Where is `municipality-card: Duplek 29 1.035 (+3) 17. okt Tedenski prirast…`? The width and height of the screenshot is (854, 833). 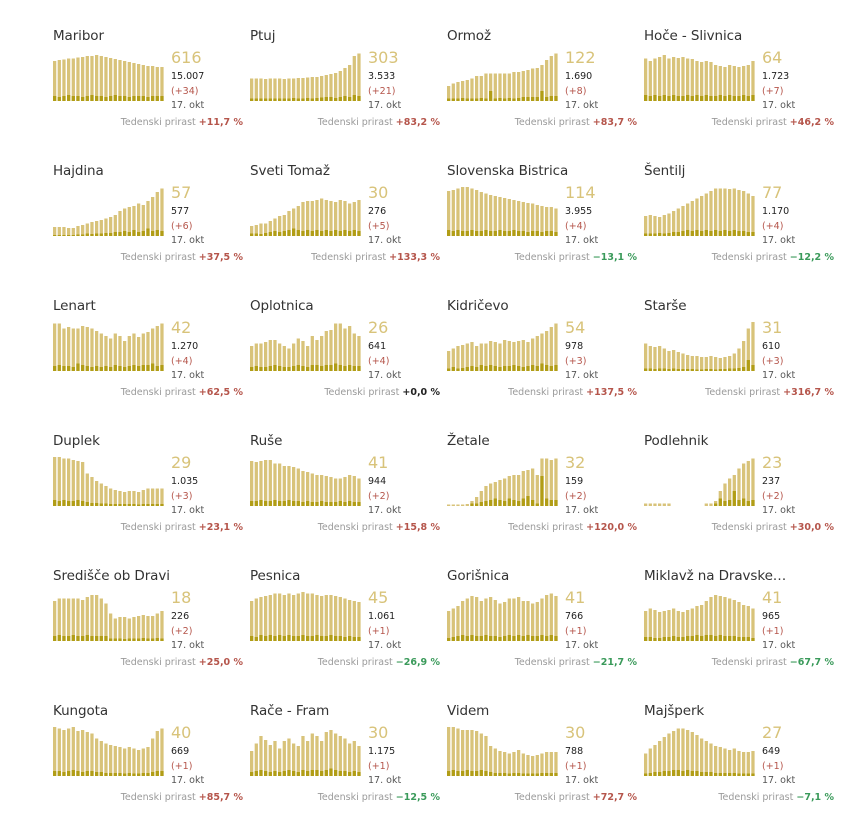
municipality-card: Duplek 29 1.035 (+3) 17. okt Tedenski prirast… is located at coordinates (148, 498).